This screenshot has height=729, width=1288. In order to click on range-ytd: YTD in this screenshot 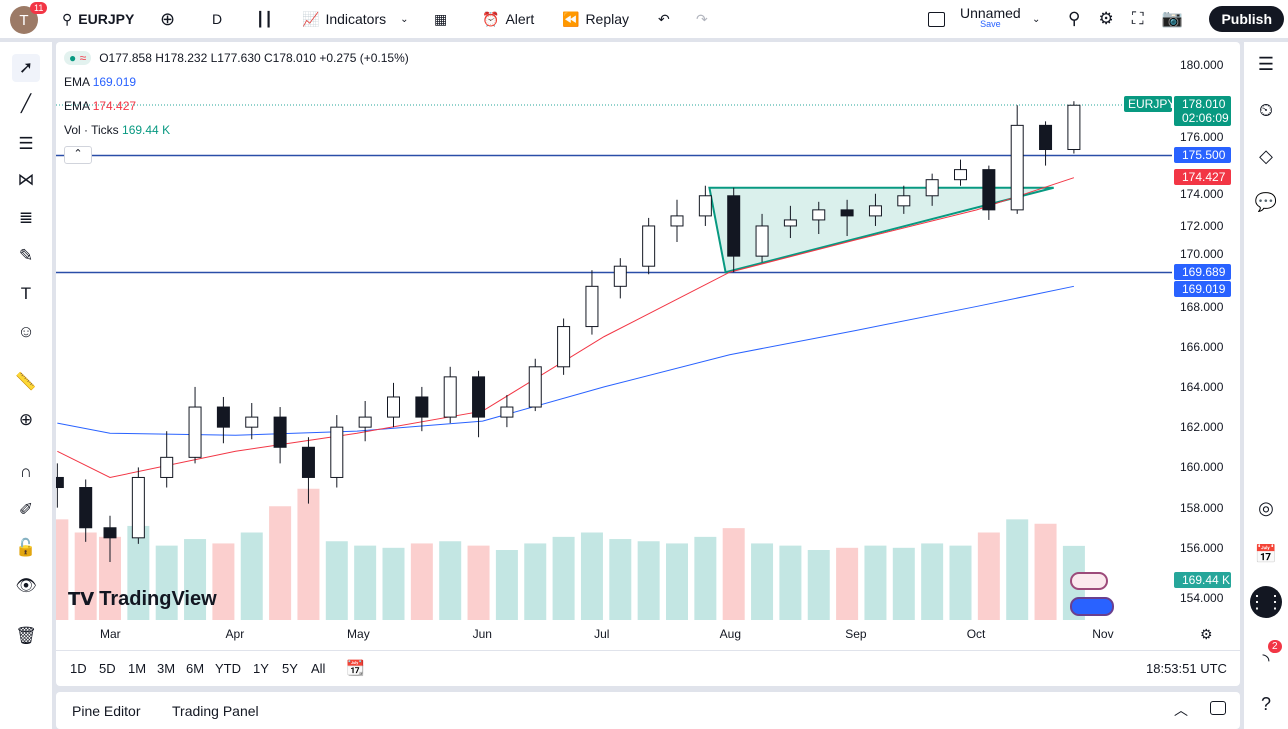, I will do `click(228, 668)`.